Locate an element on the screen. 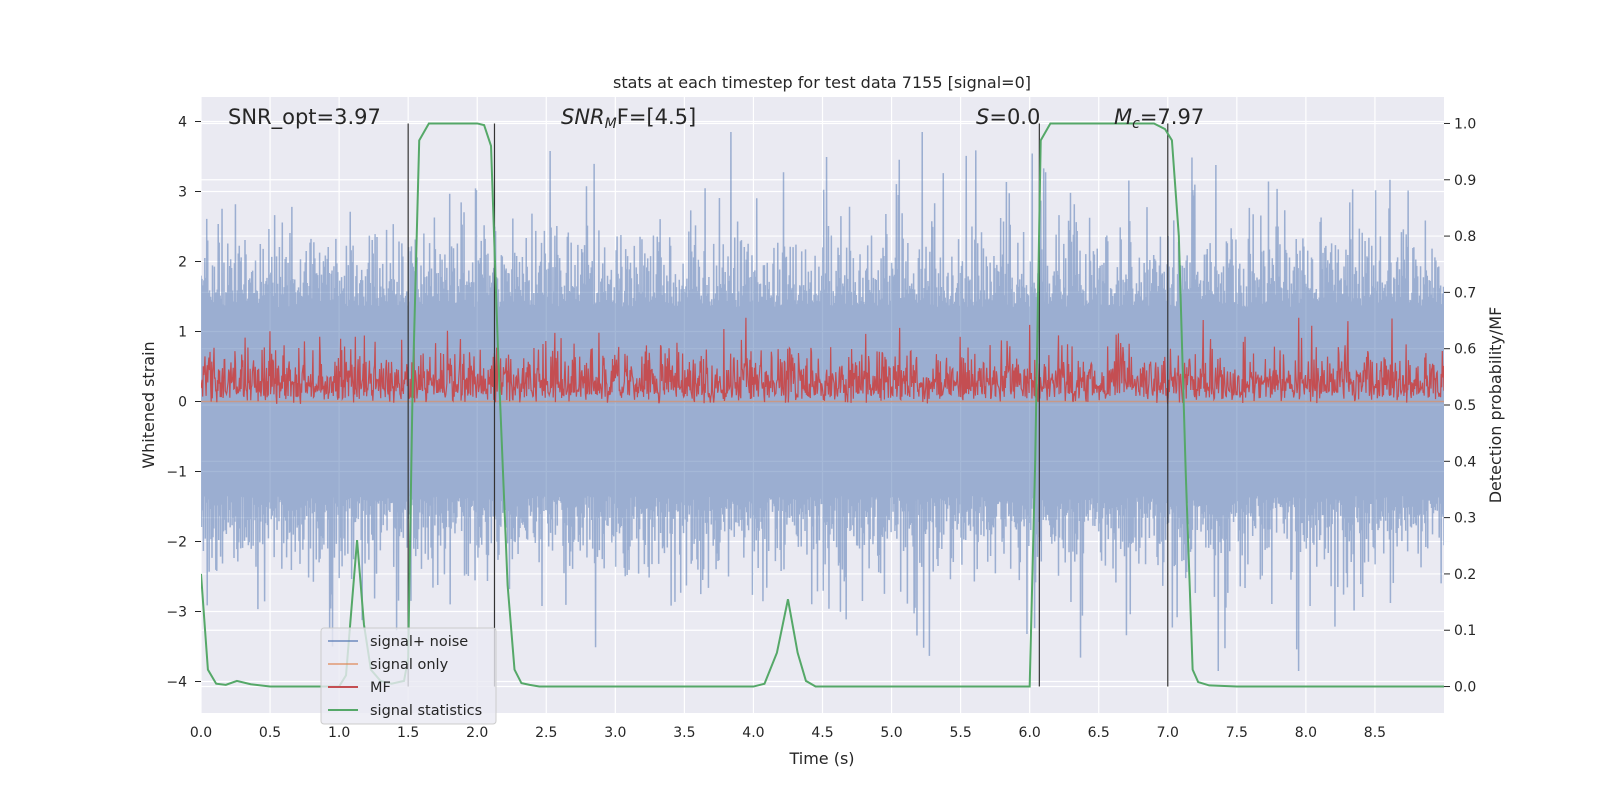  legend-label-signal-statistics: signal statistics is located at coordinates (426, 711).